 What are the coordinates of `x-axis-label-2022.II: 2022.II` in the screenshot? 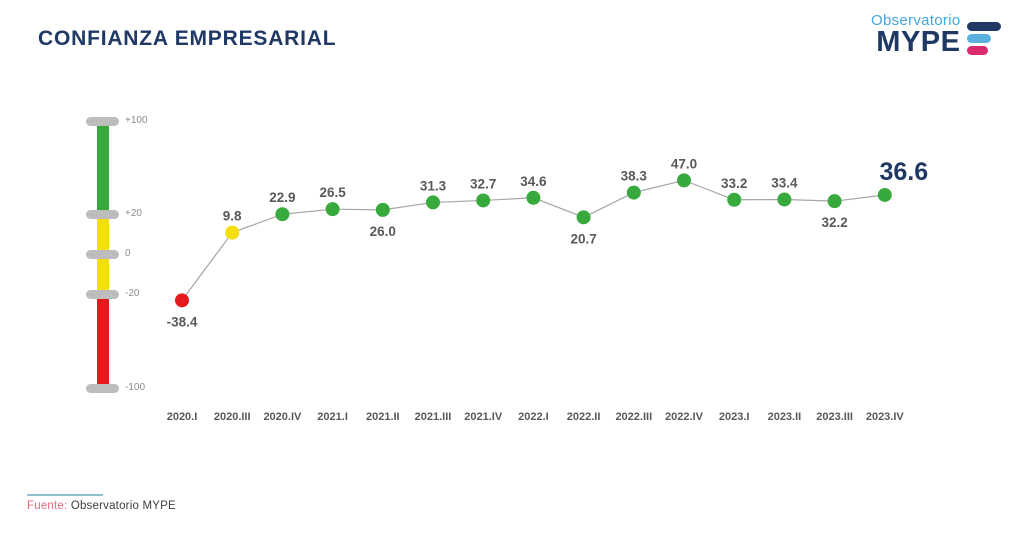 It's located at (584, 417).